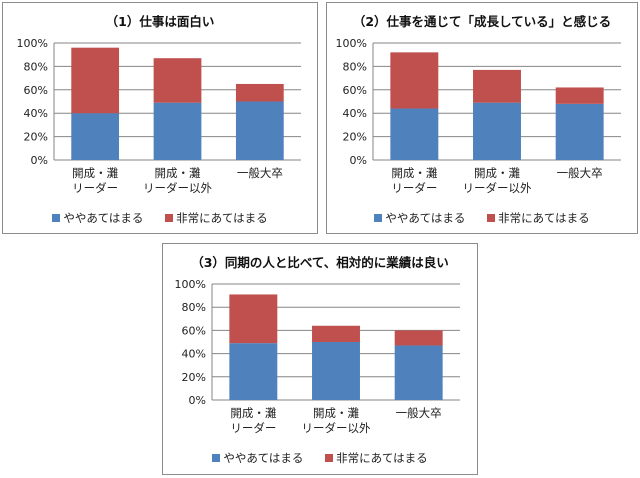 The height and width of the screenshot is (478, 640). Describe the element at coordinates (160, 21) in the screenshot. I see `chart-title: （1）仕事は面白い` at that location.